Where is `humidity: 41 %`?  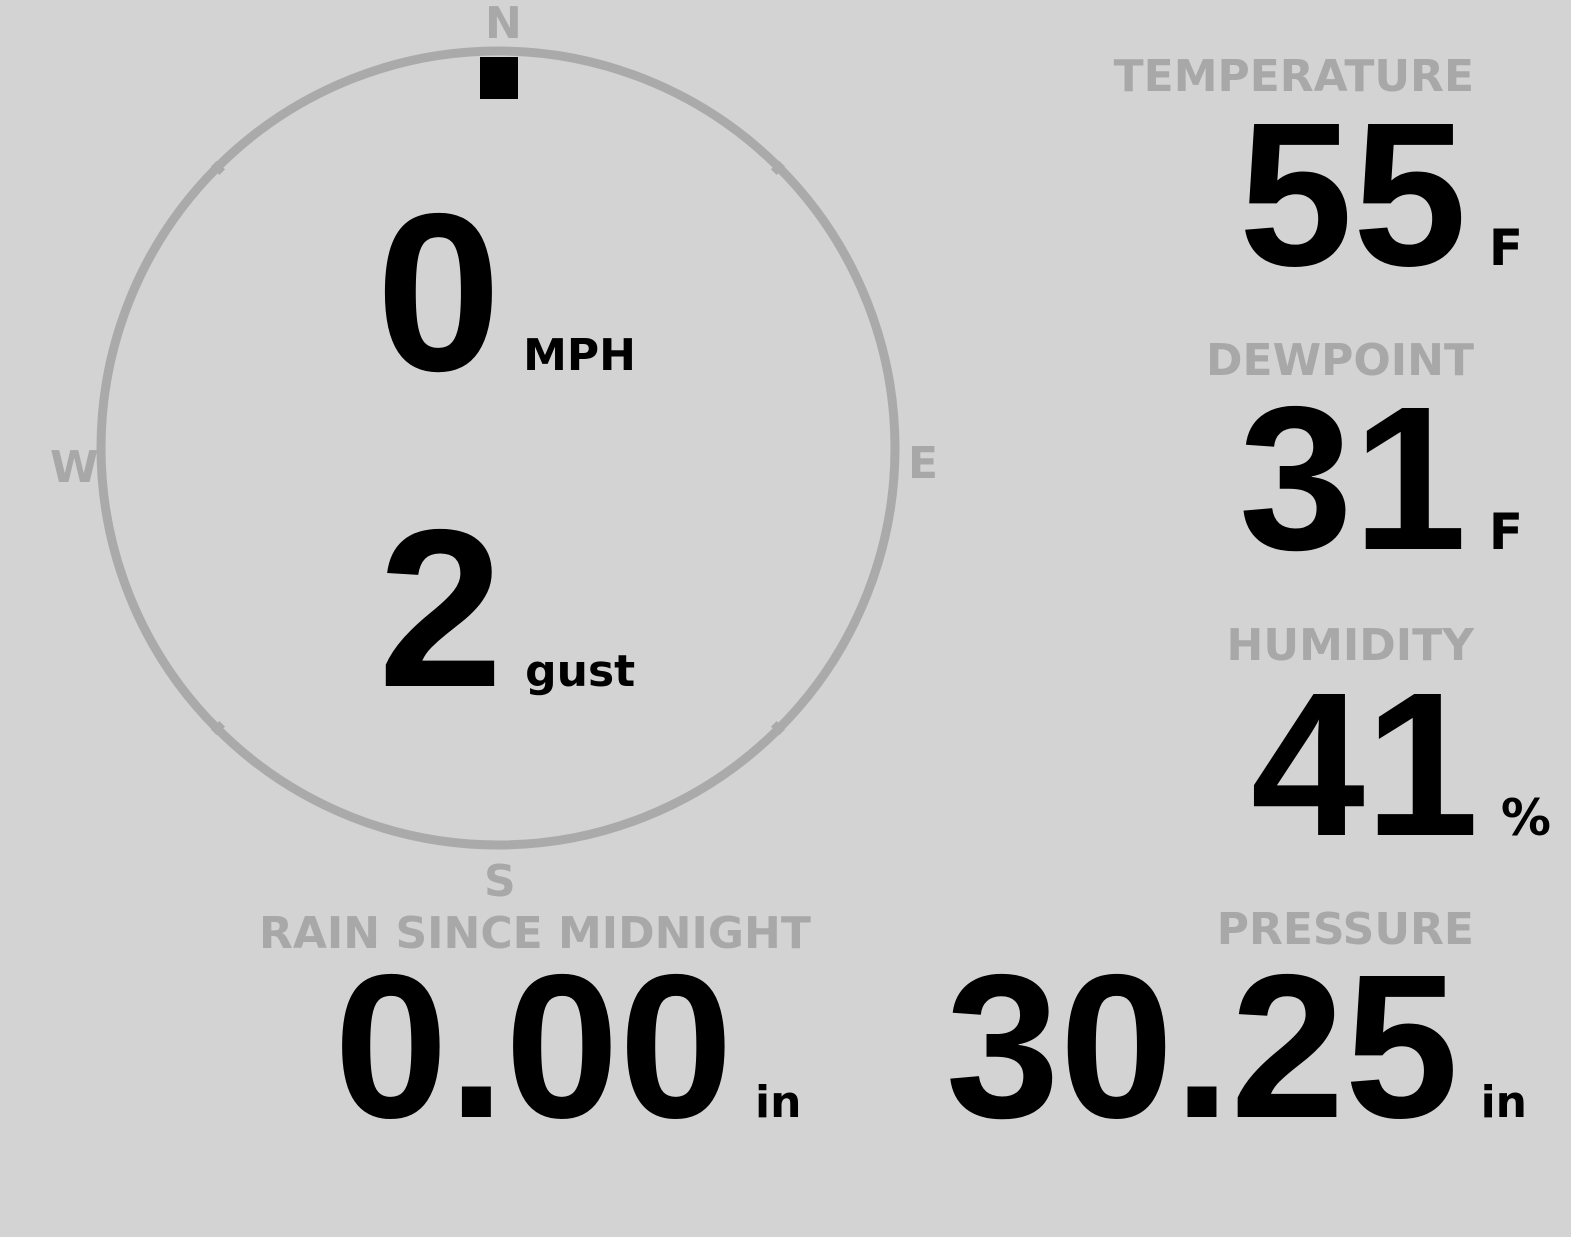 humidity: 41 % is located at coordinates (1401, 764).